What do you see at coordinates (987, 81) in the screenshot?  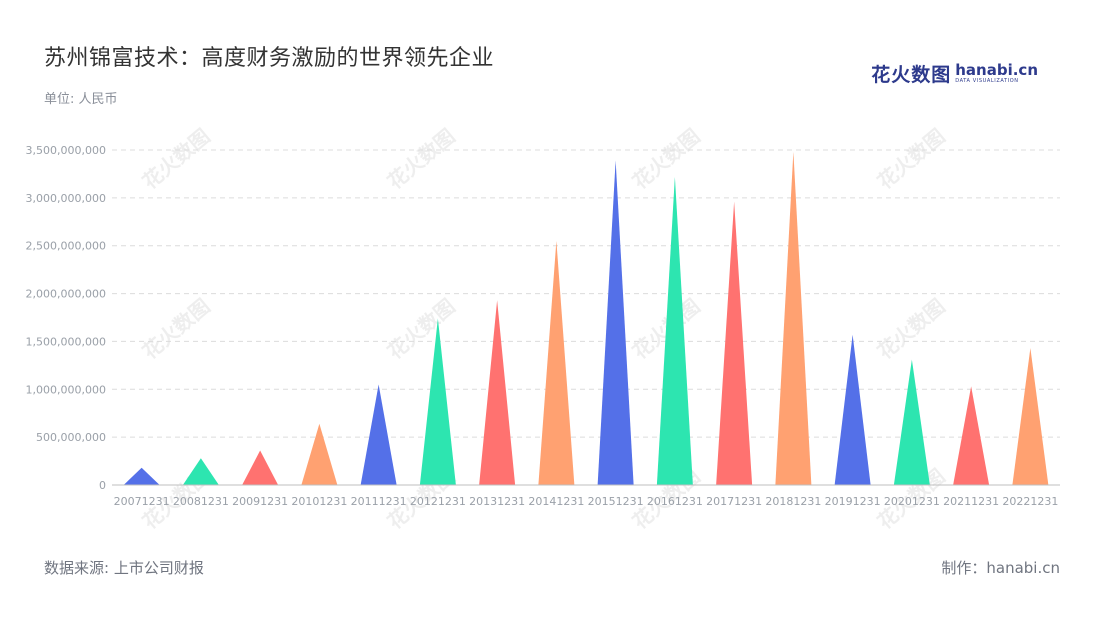 I see `logo-sub-text: DATA VISUALIZATION` at bounding box center [987, 81].